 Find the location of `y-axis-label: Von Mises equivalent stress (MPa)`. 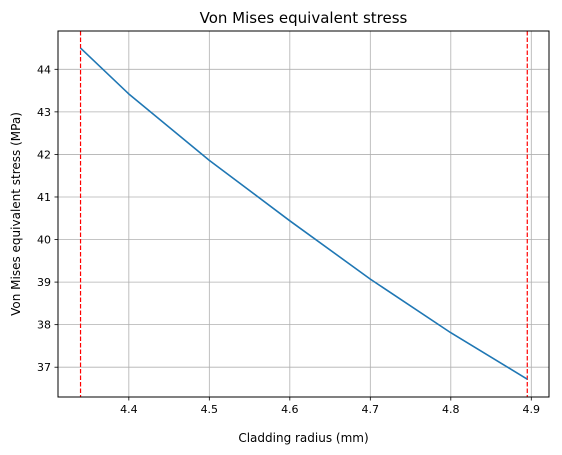

y-axis-label: Von Mises equivalent stress (MPa) is located at coordinates (16, 214).